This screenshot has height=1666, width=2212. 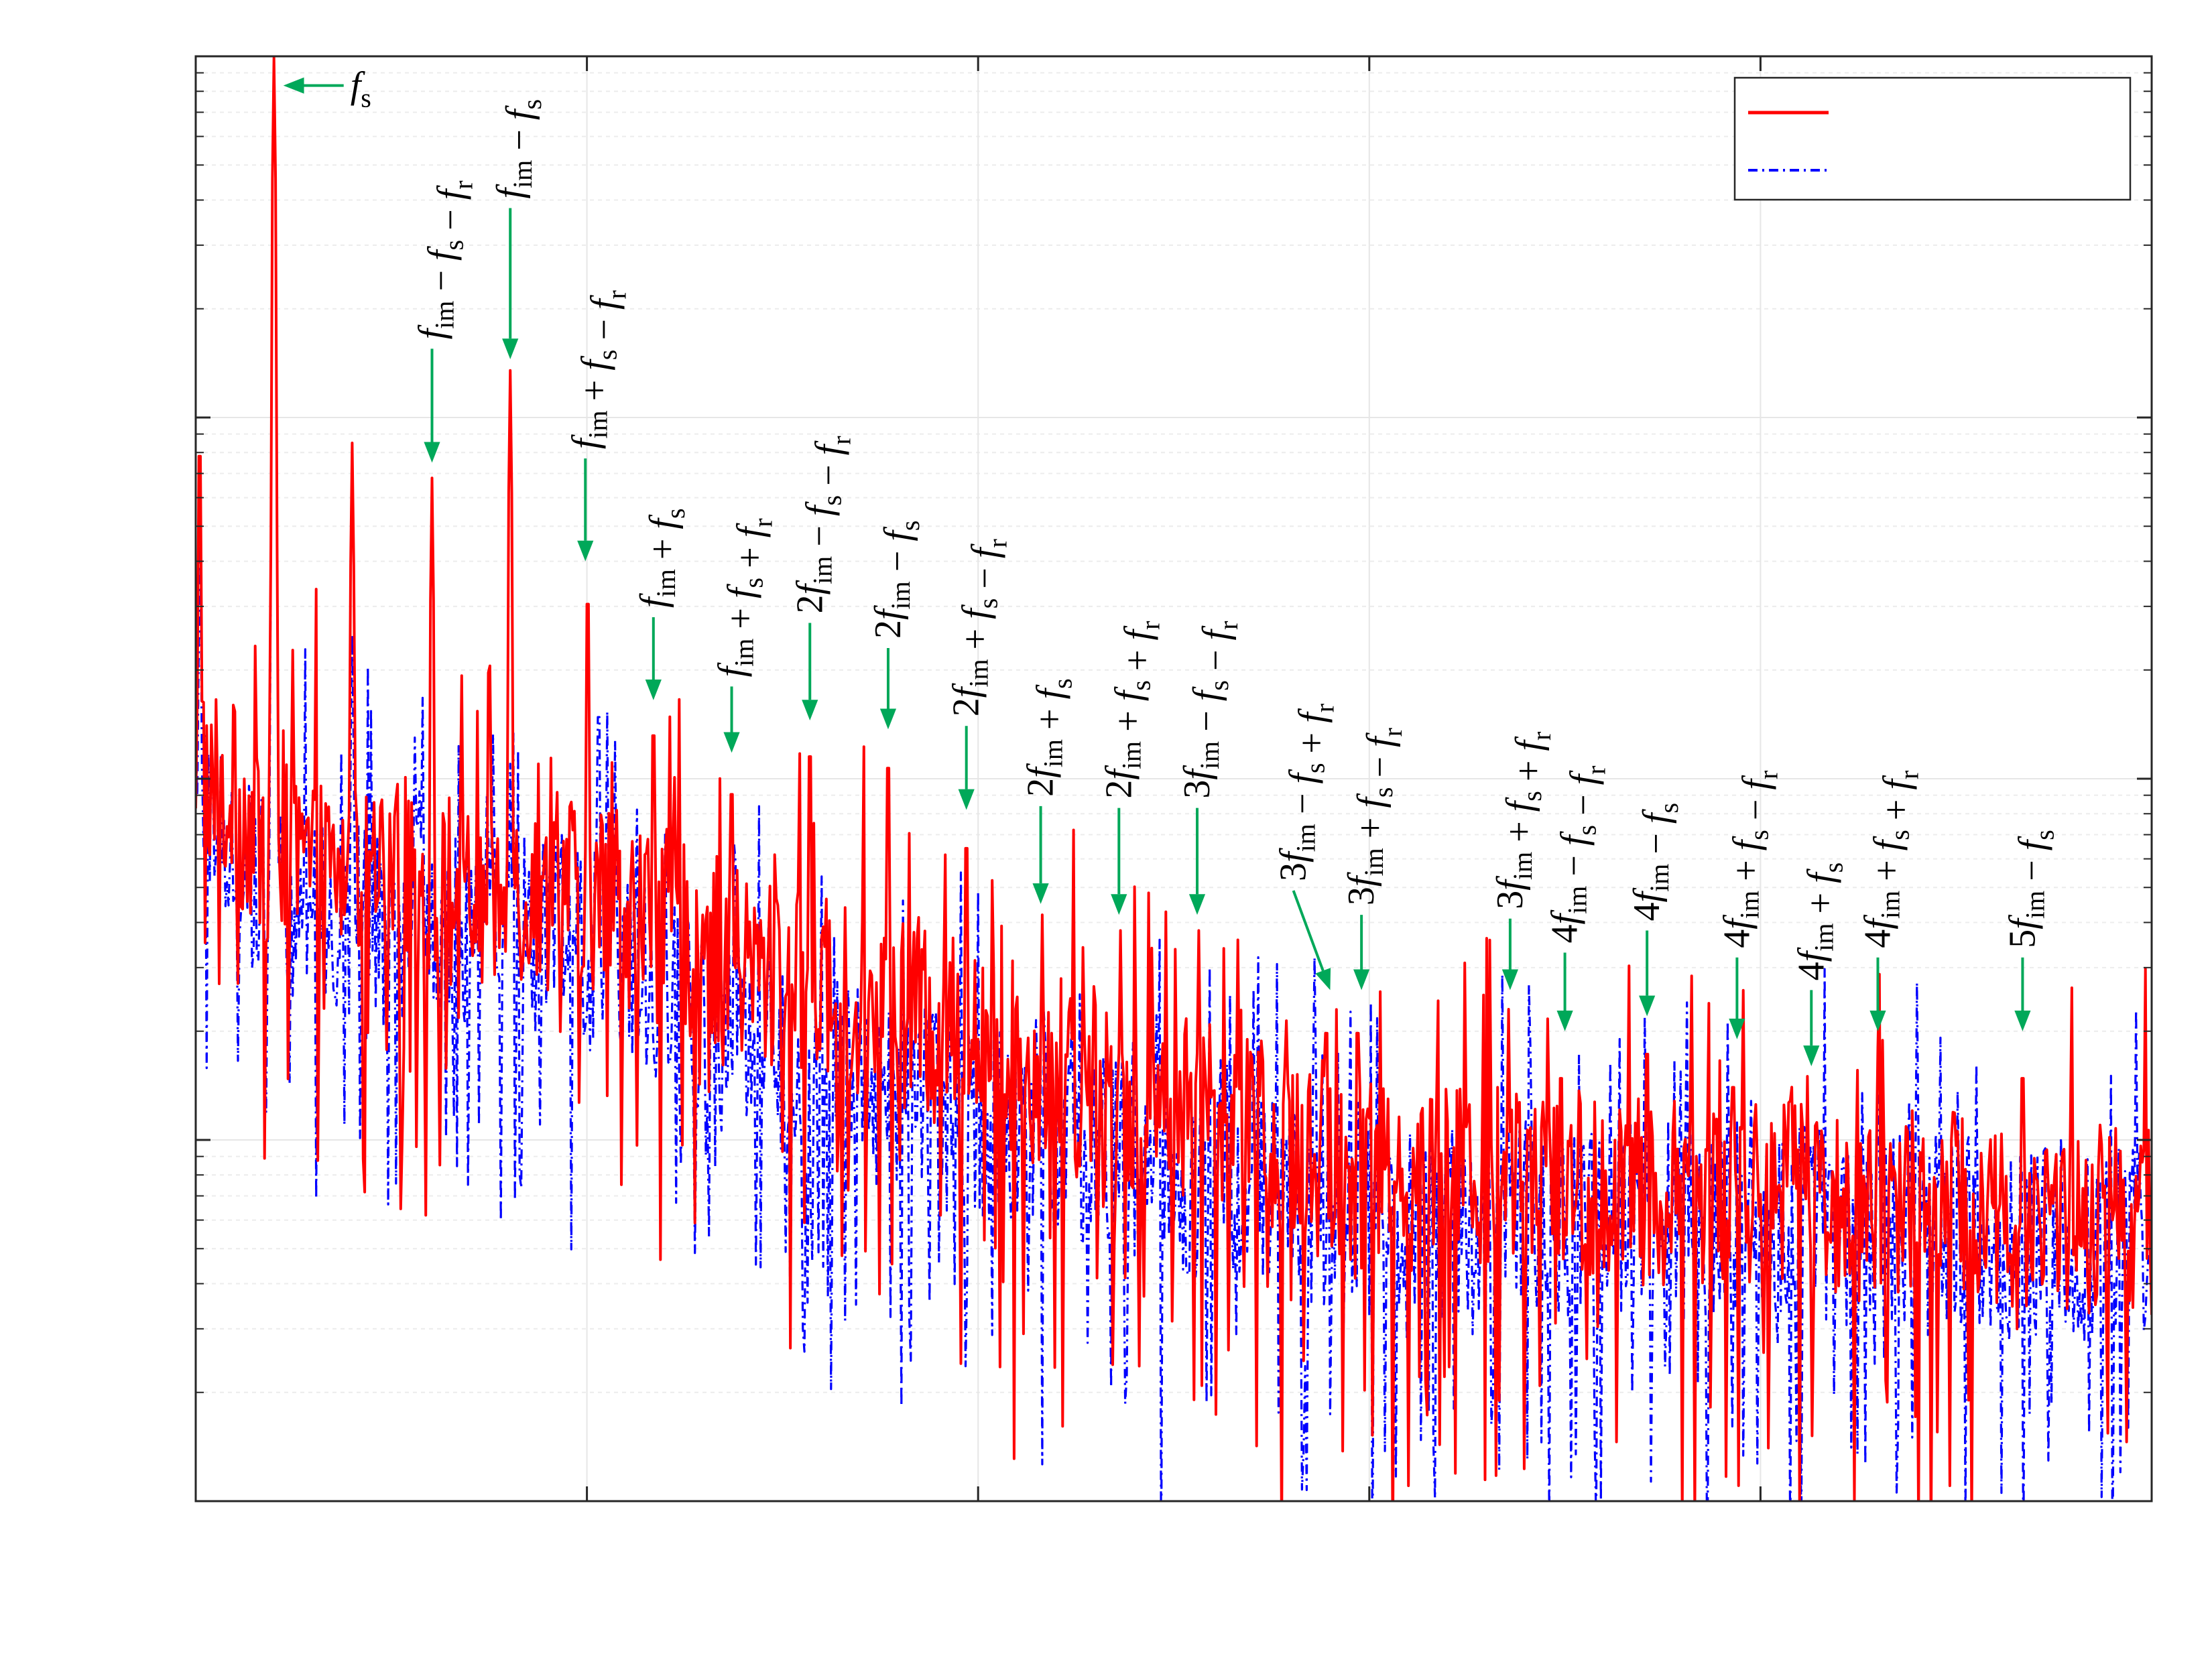 I want to click on label-coefficient: 5, so click(x=2022, y=939).